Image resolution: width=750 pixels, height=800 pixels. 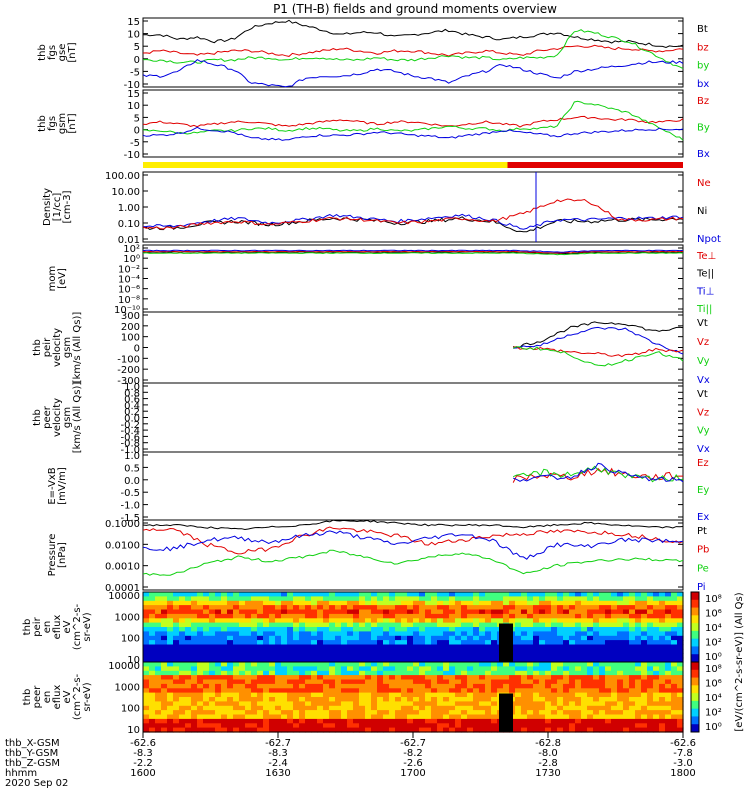 I want to click on legend-ti: Ti⊥, so click(x=705, y=291).